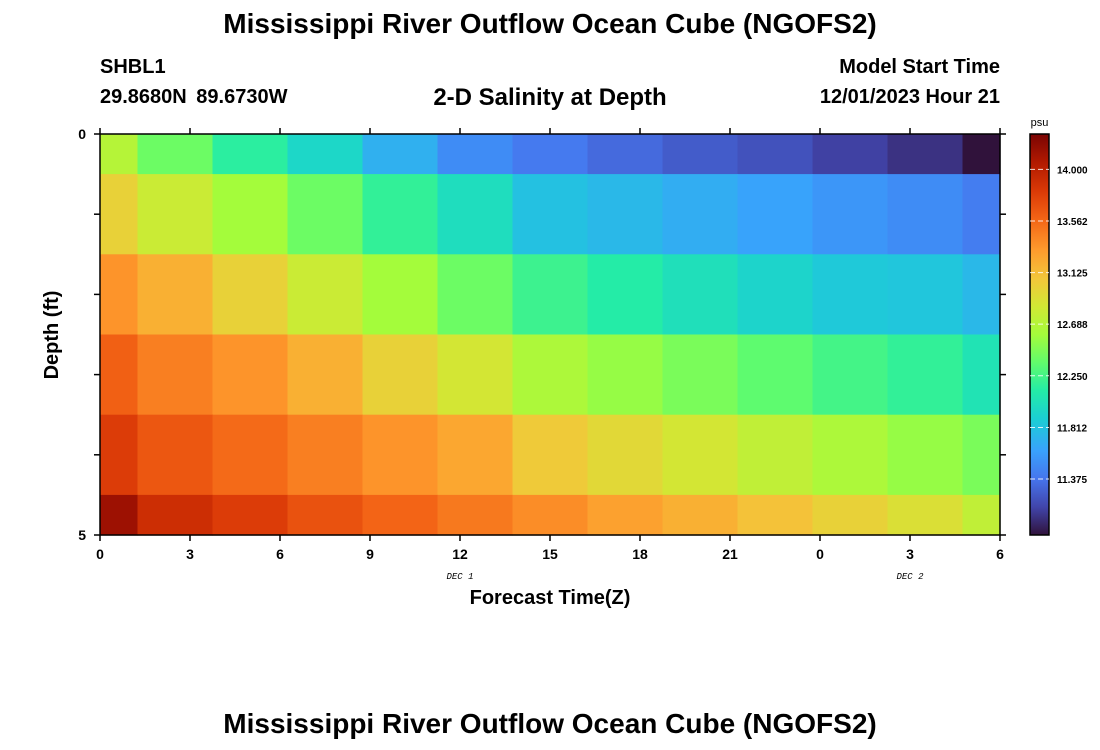  Describe the element at coordinates (370, 554) in the screenshot. I see `x-tick-label: 9` at that location.